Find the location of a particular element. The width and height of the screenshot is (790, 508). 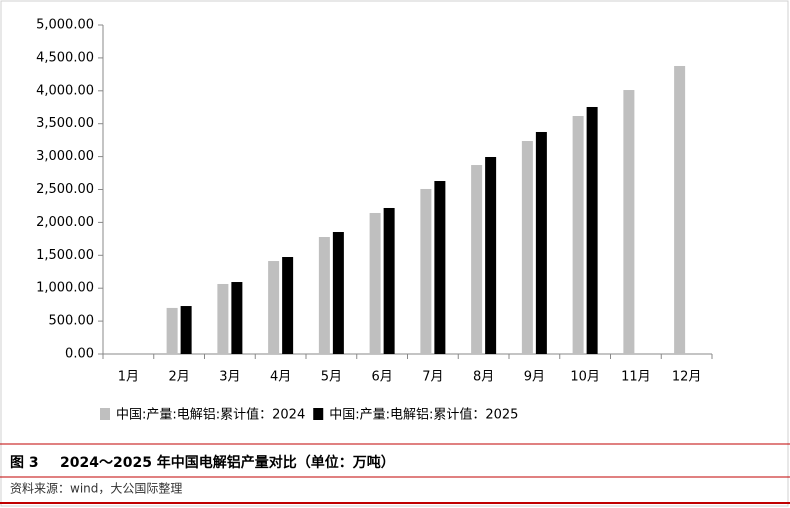

x-tick-label: 9月 is located at coordinates (534, 377).